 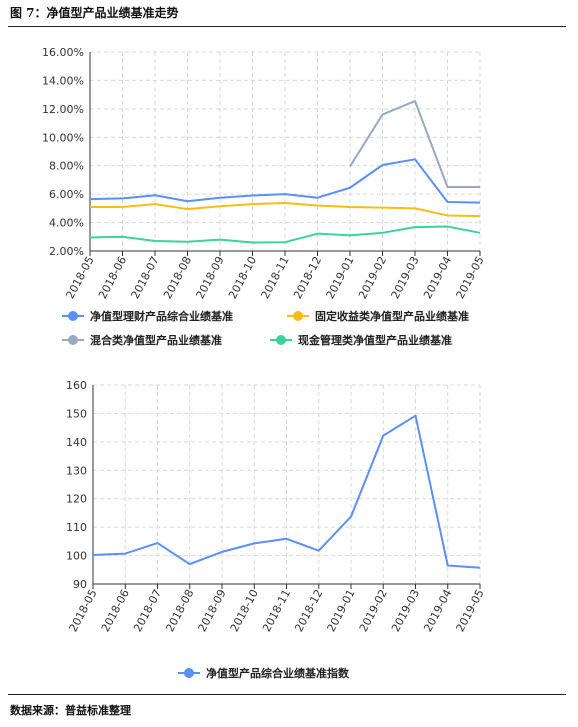 What do you see at coordinates (66, 251) in the screenshot?
I see `y-tick-label: 2.00%` at bounding box center [66, 251].